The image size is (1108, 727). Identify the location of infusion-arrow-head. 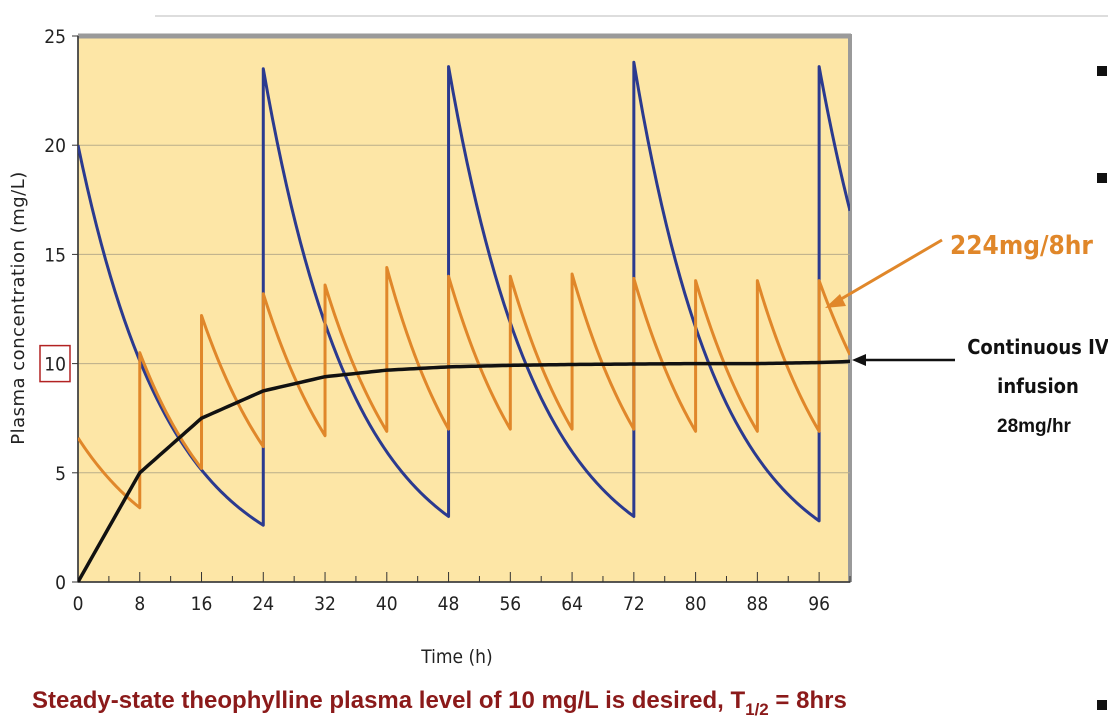
(859, 360).